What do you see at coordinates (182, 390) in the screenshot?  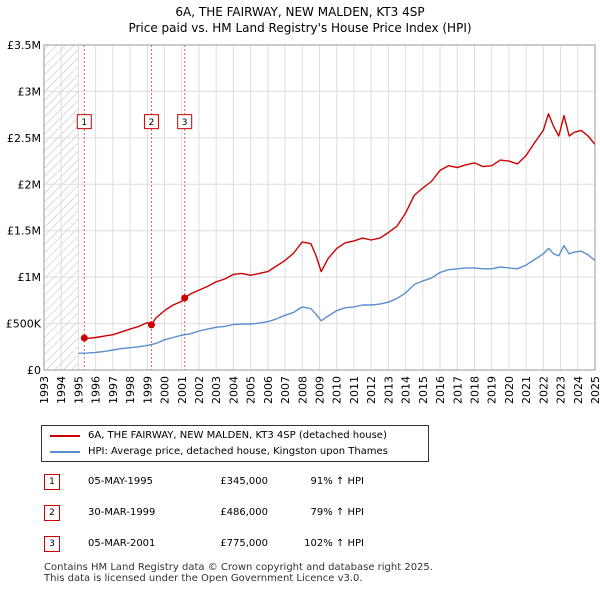 I see `x-tick-label: 2001` at bounding box center [182, 390].